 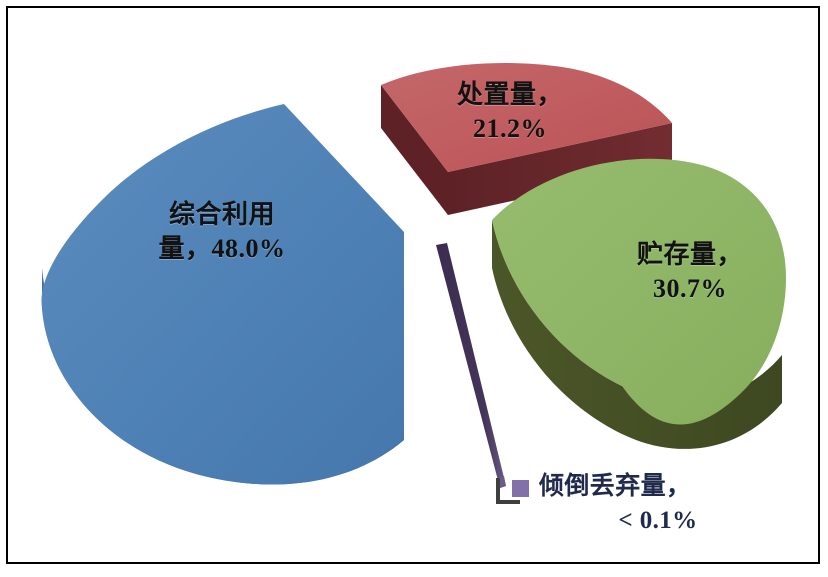 I want to click on pie-label-utilization-line1: 综合利用, so click(x=221, y=214).